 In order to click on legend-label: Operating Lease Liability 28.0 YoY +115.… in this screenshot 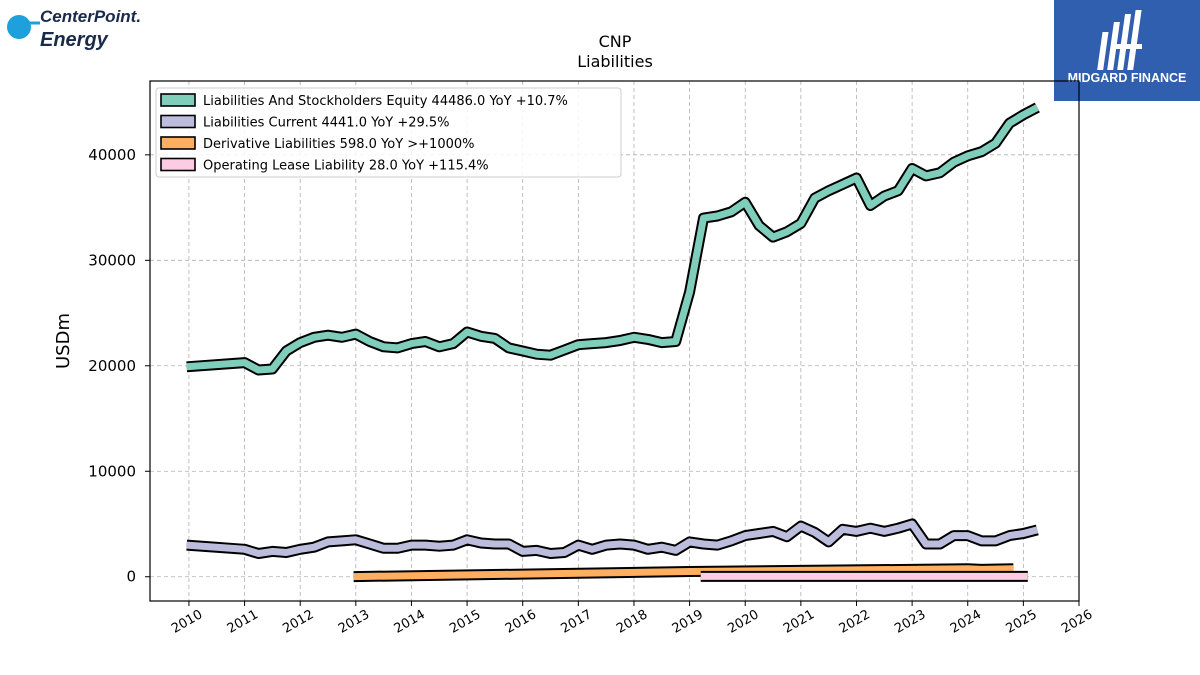, I will do `click(346, 166)`.